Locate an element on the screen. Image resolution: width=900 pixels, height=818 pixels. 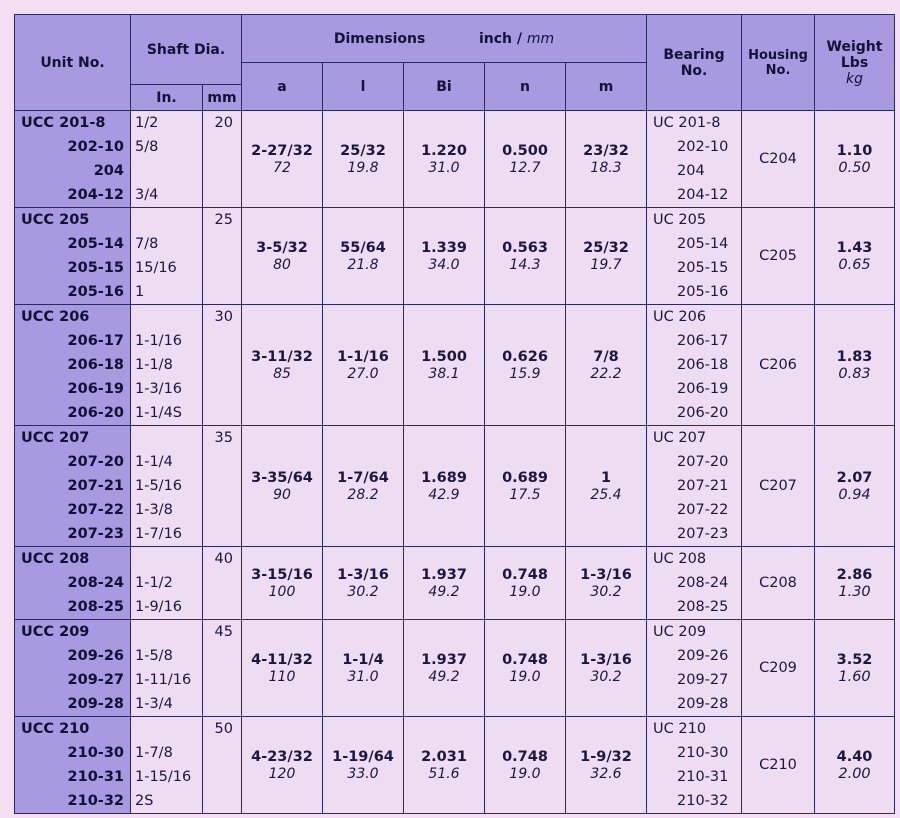
shaft-inch: 1-3/4 is located at coordinates (154, 704).